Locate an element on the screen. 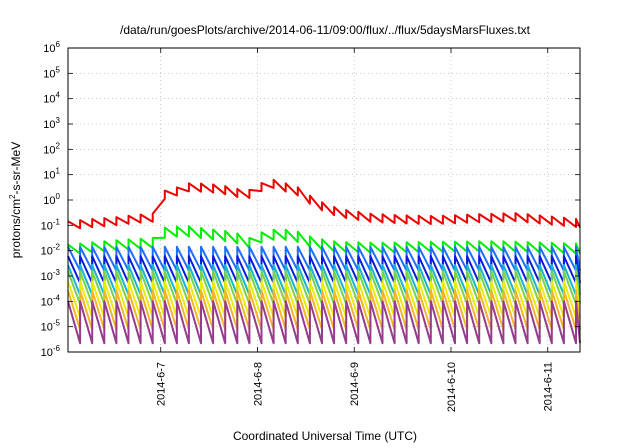 The height and width of the screenshot is (448, 640). x-tick-label: 2014-6-10 is located at coordinates (452, 387).